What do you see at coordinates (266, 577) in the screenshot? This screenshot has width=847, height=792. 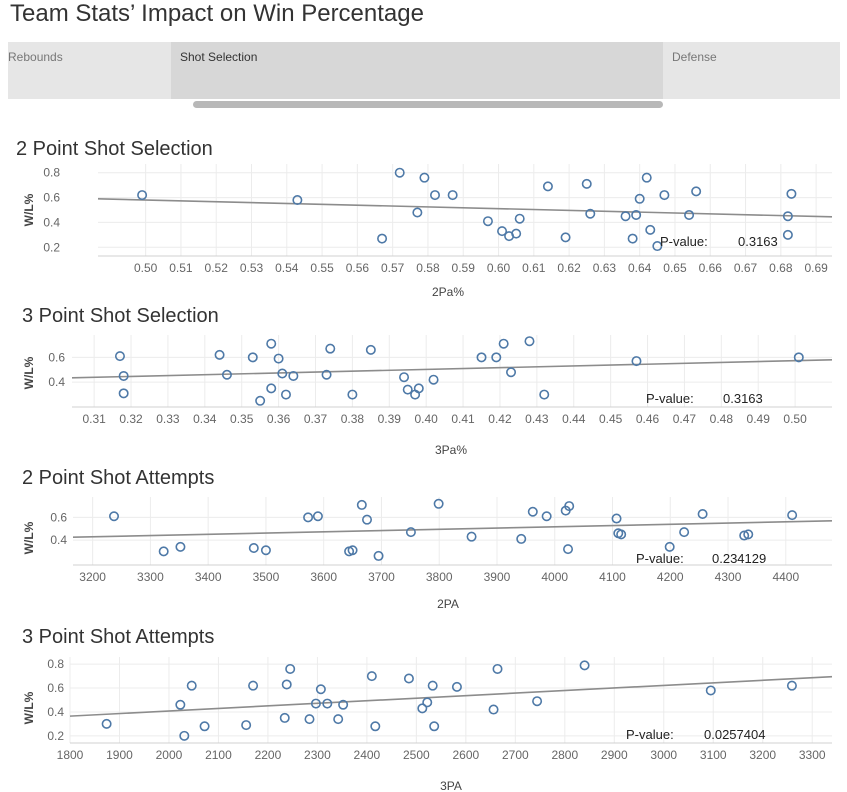 I see `x-tick-label: 3500` at bounding box center [266, 577].